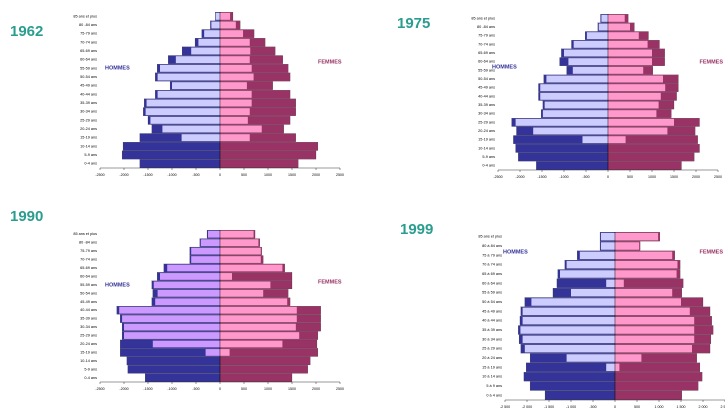 The width and height of the screenshot is (725, 410). I want to click on y-tick-label: 30 à 34 ans, so click(492, 339).